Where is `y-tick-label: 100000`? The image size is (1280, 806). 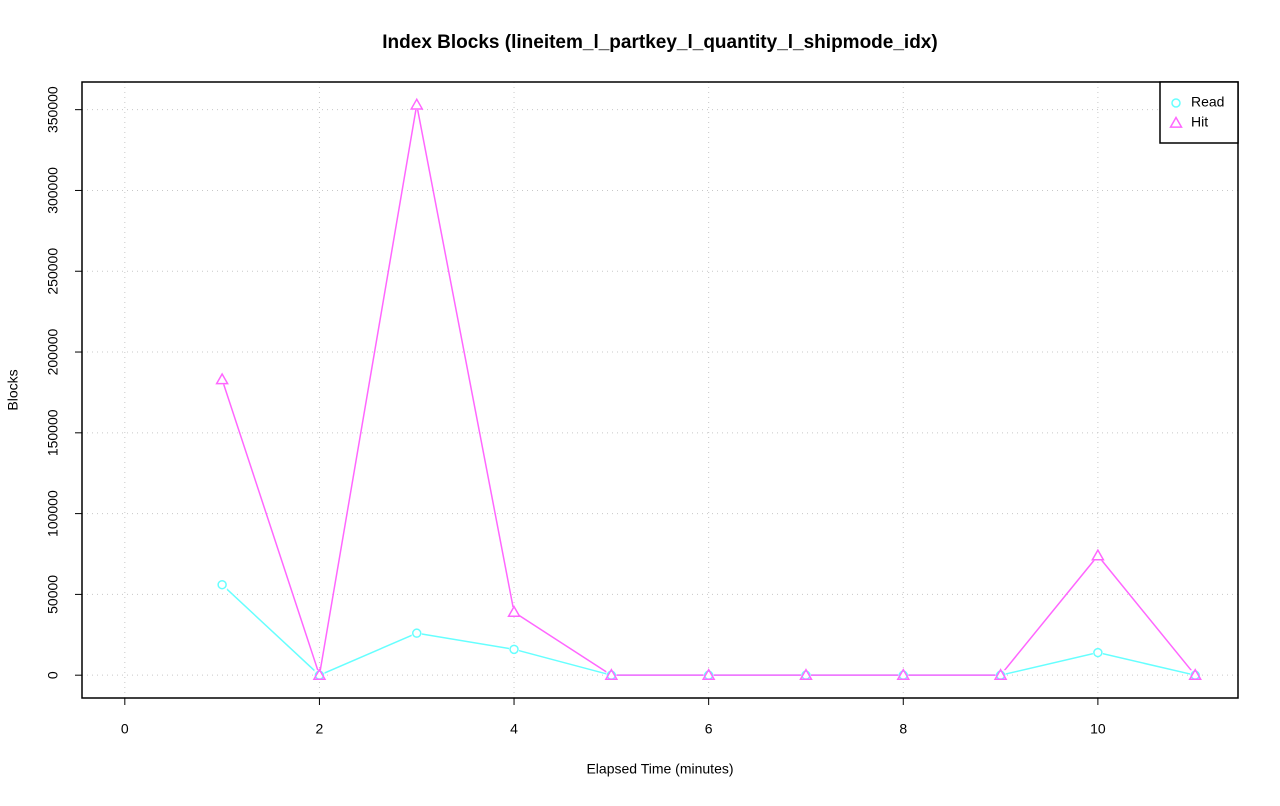 y-tick-label: 100000 is located at coordinates (53, 513).